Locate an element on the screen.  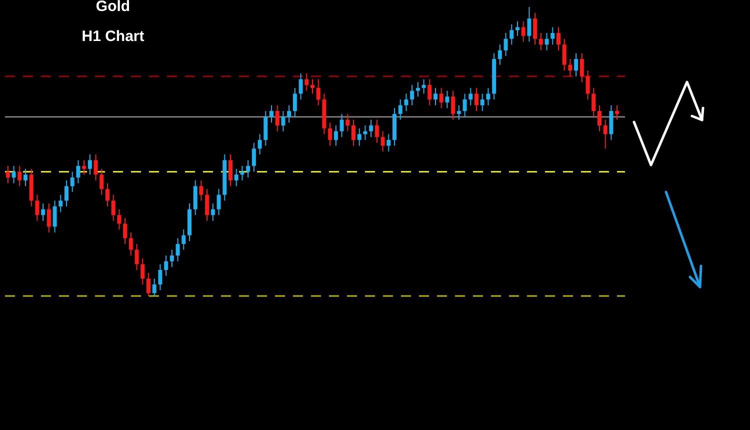
text: H1 Chart is located at coordinates (113, 36).